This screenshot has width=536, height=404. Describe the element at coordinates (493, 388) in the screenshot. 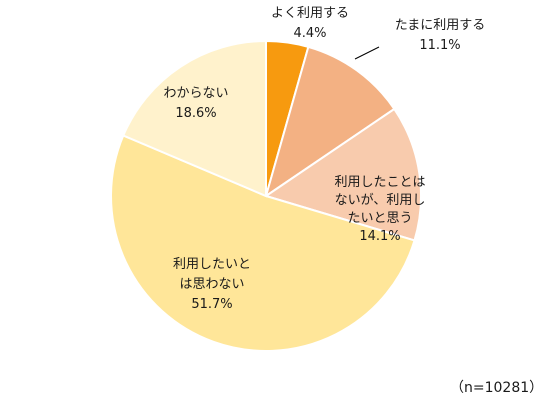

I see `sample-size-note: （n=10281）` at that location.